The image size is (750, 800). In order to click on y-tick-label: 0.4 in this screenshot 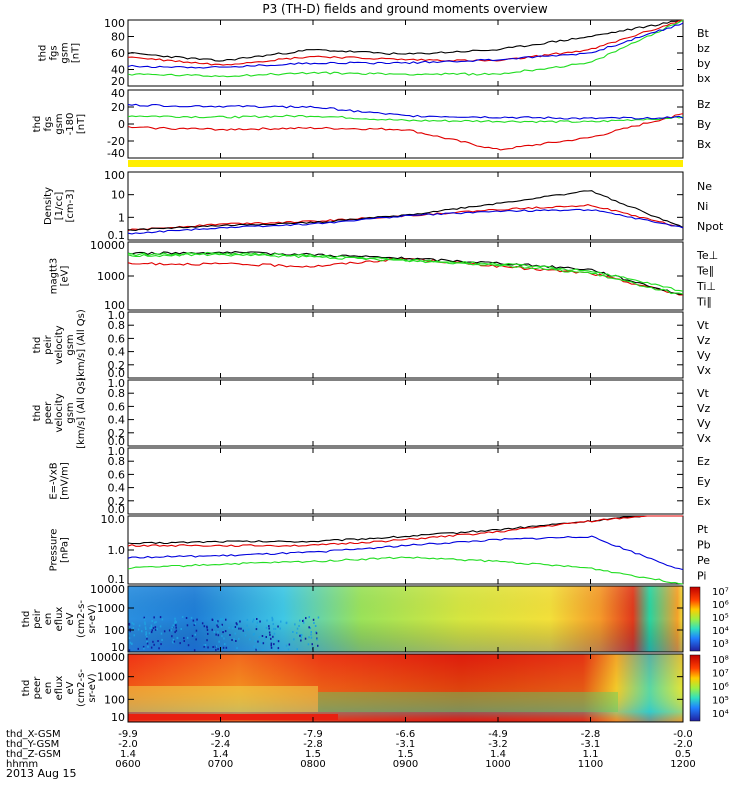, I will do `click(117, 488)`.